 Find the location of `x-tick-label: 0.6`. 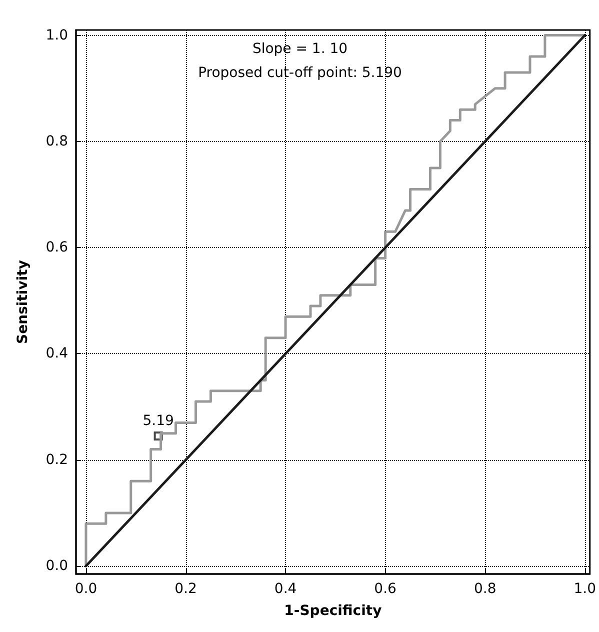

x-tick-label: 0.6 is located at coordinates (385, 589).